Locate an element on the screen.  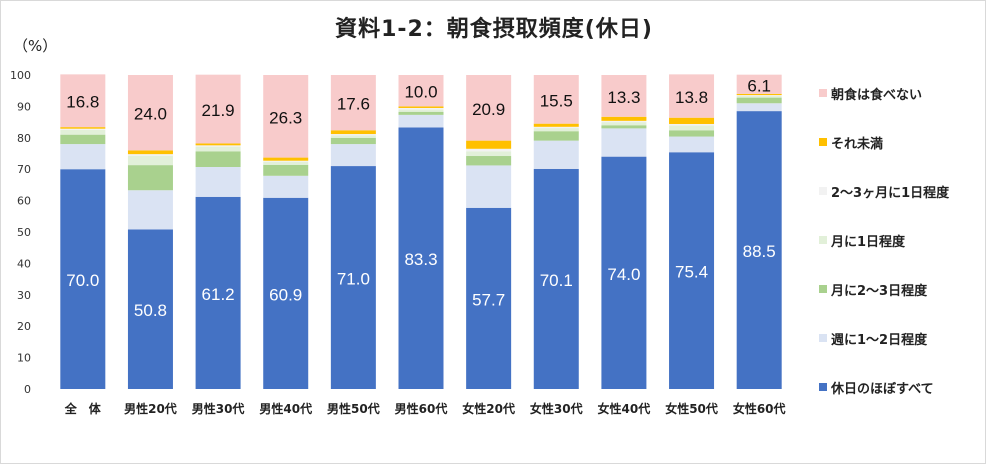
data-label: 74.0 is located at coordinates (623, 274).